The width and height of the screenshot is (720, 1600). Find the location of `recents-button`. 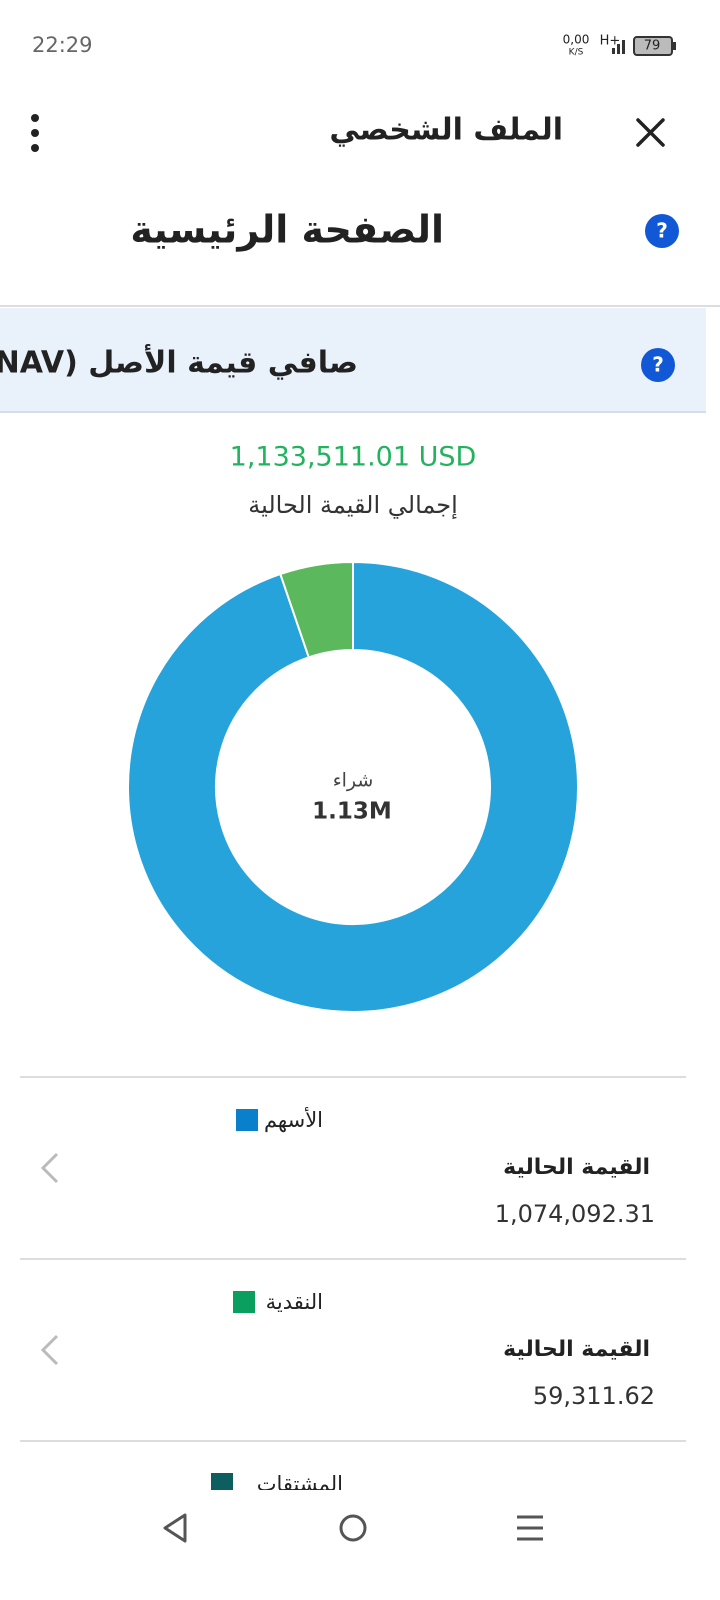

recents-button is located at coordinates (530, 1528).